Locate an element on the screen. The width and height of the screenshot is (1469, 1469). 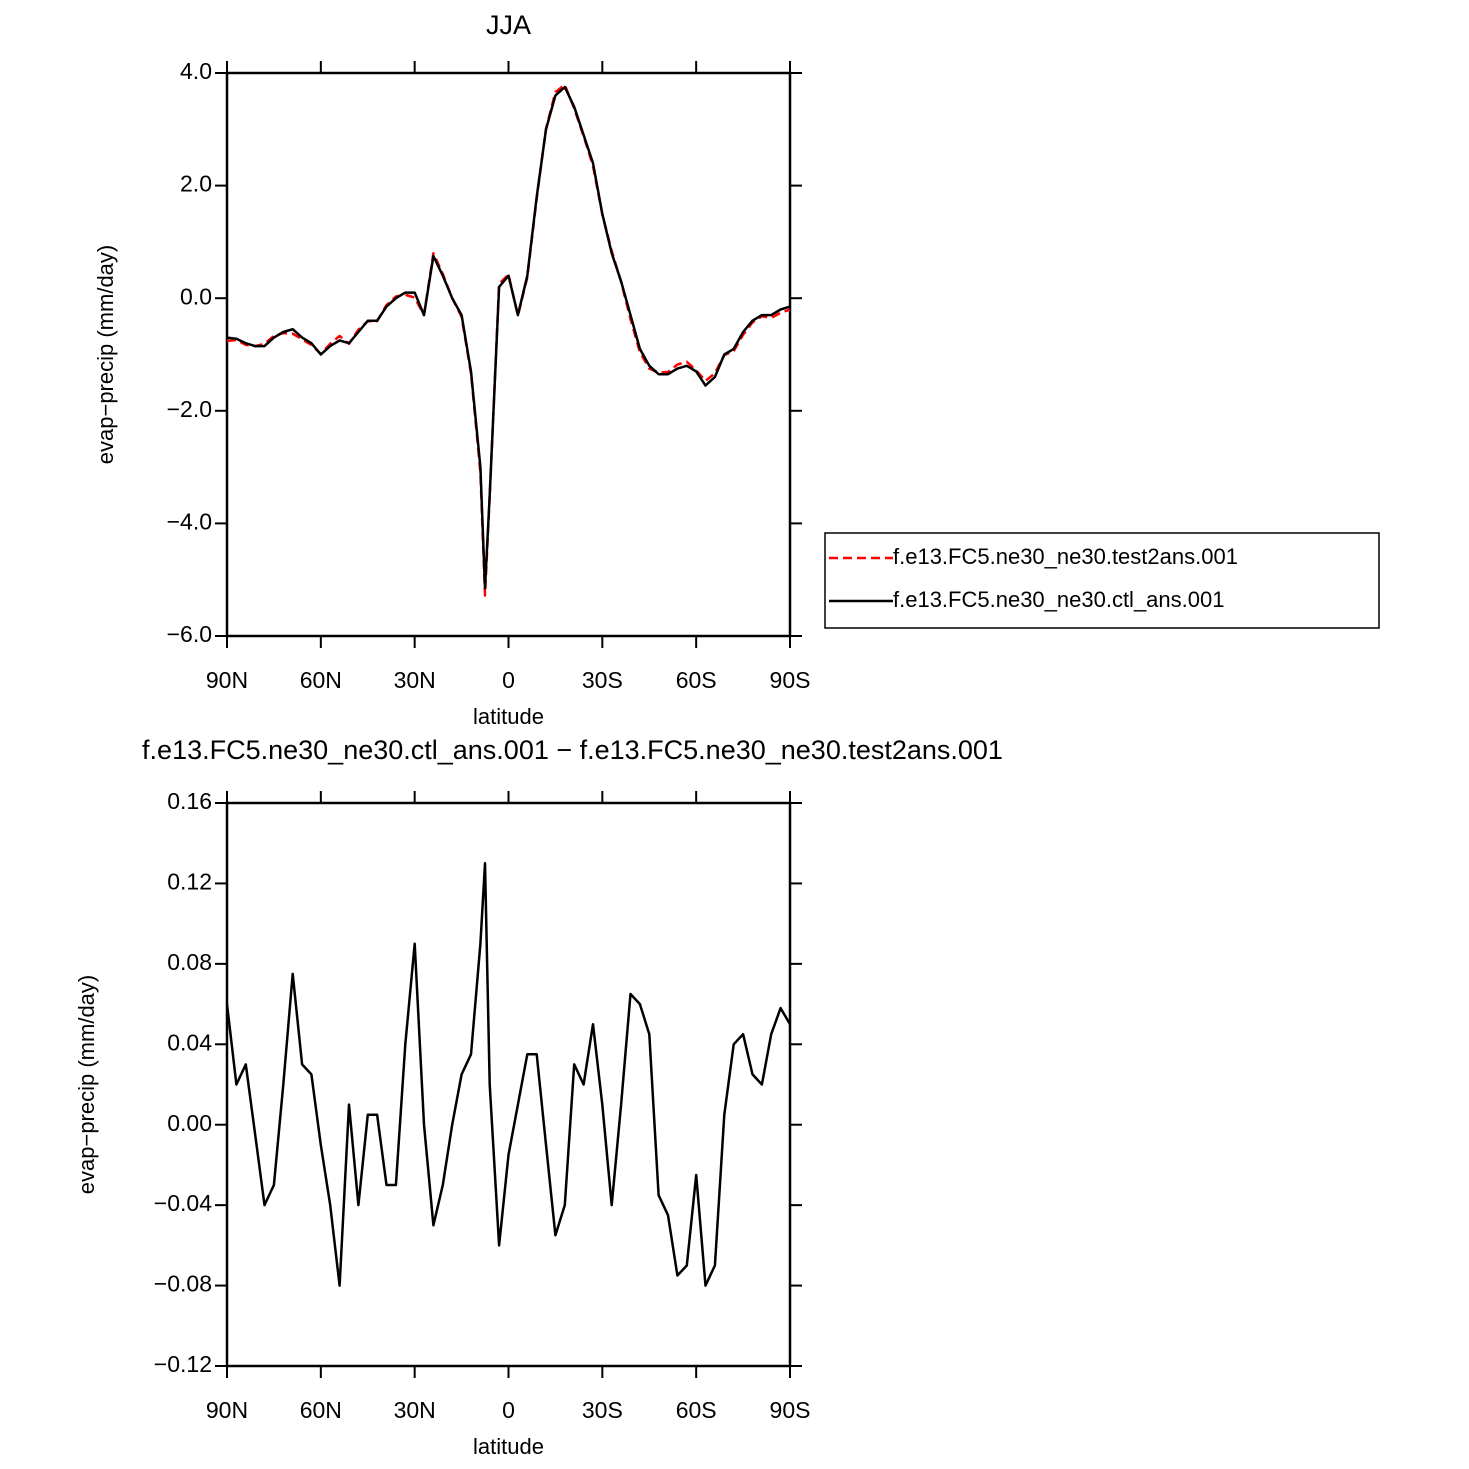
y-tick-label: 2.0 is located at coordinates (196, 184).